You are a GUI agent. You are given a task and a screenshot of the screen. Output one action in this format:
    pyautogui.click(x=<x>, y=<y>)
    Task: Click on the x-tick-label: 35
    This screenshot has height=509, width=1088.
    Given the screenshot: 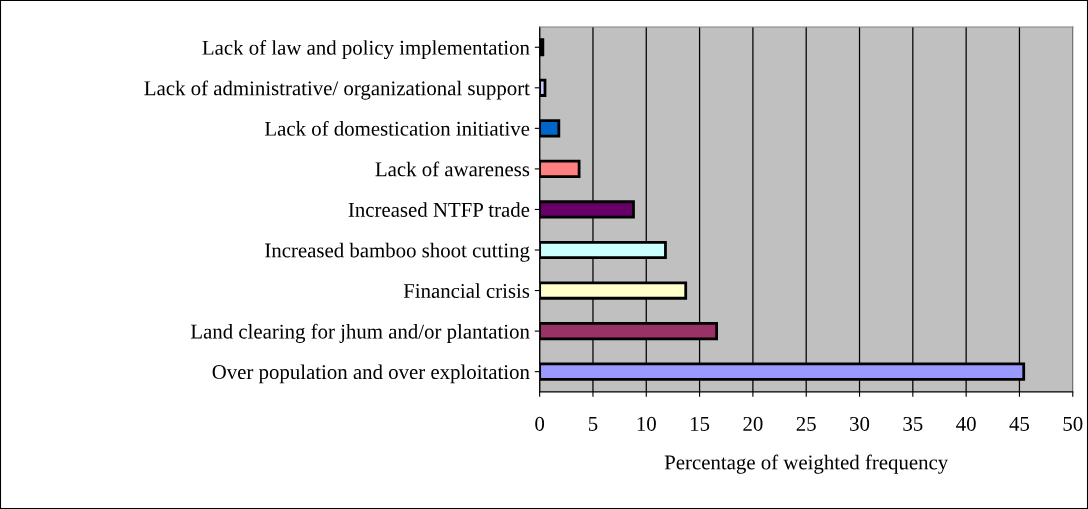 What is the action you would take?
    pyautogui.click(x=913, y=423)
    